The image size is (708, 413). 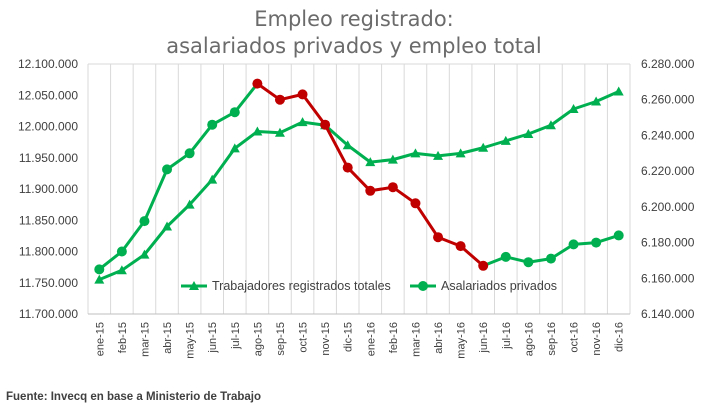 I want to click on x-tick-label: ene-15, so click(x=100, y=339).